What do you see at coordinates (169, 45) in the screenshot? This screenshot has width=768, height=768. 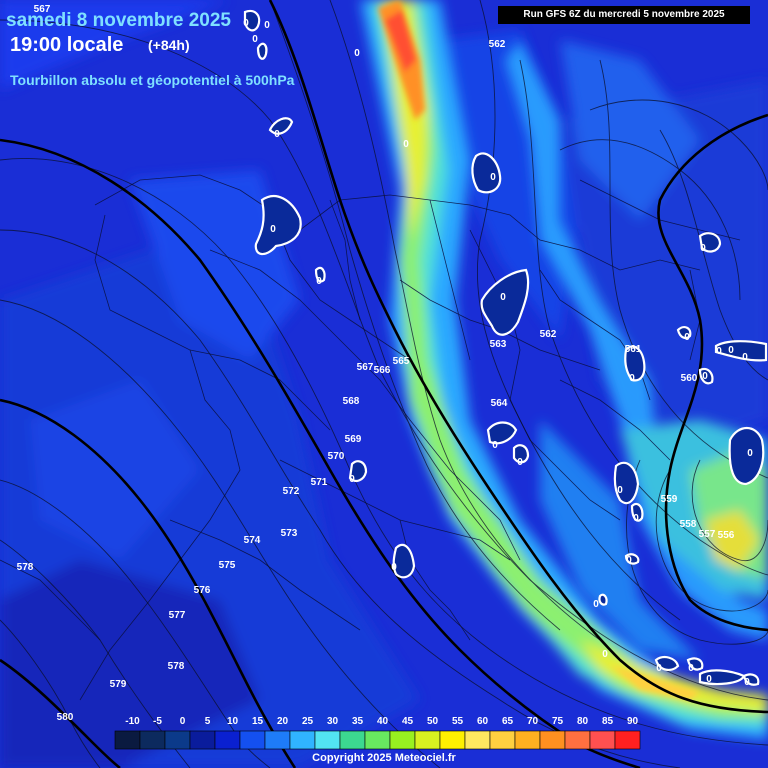 I see `lead-time: (+84h)` at bounding box center [169, 45].